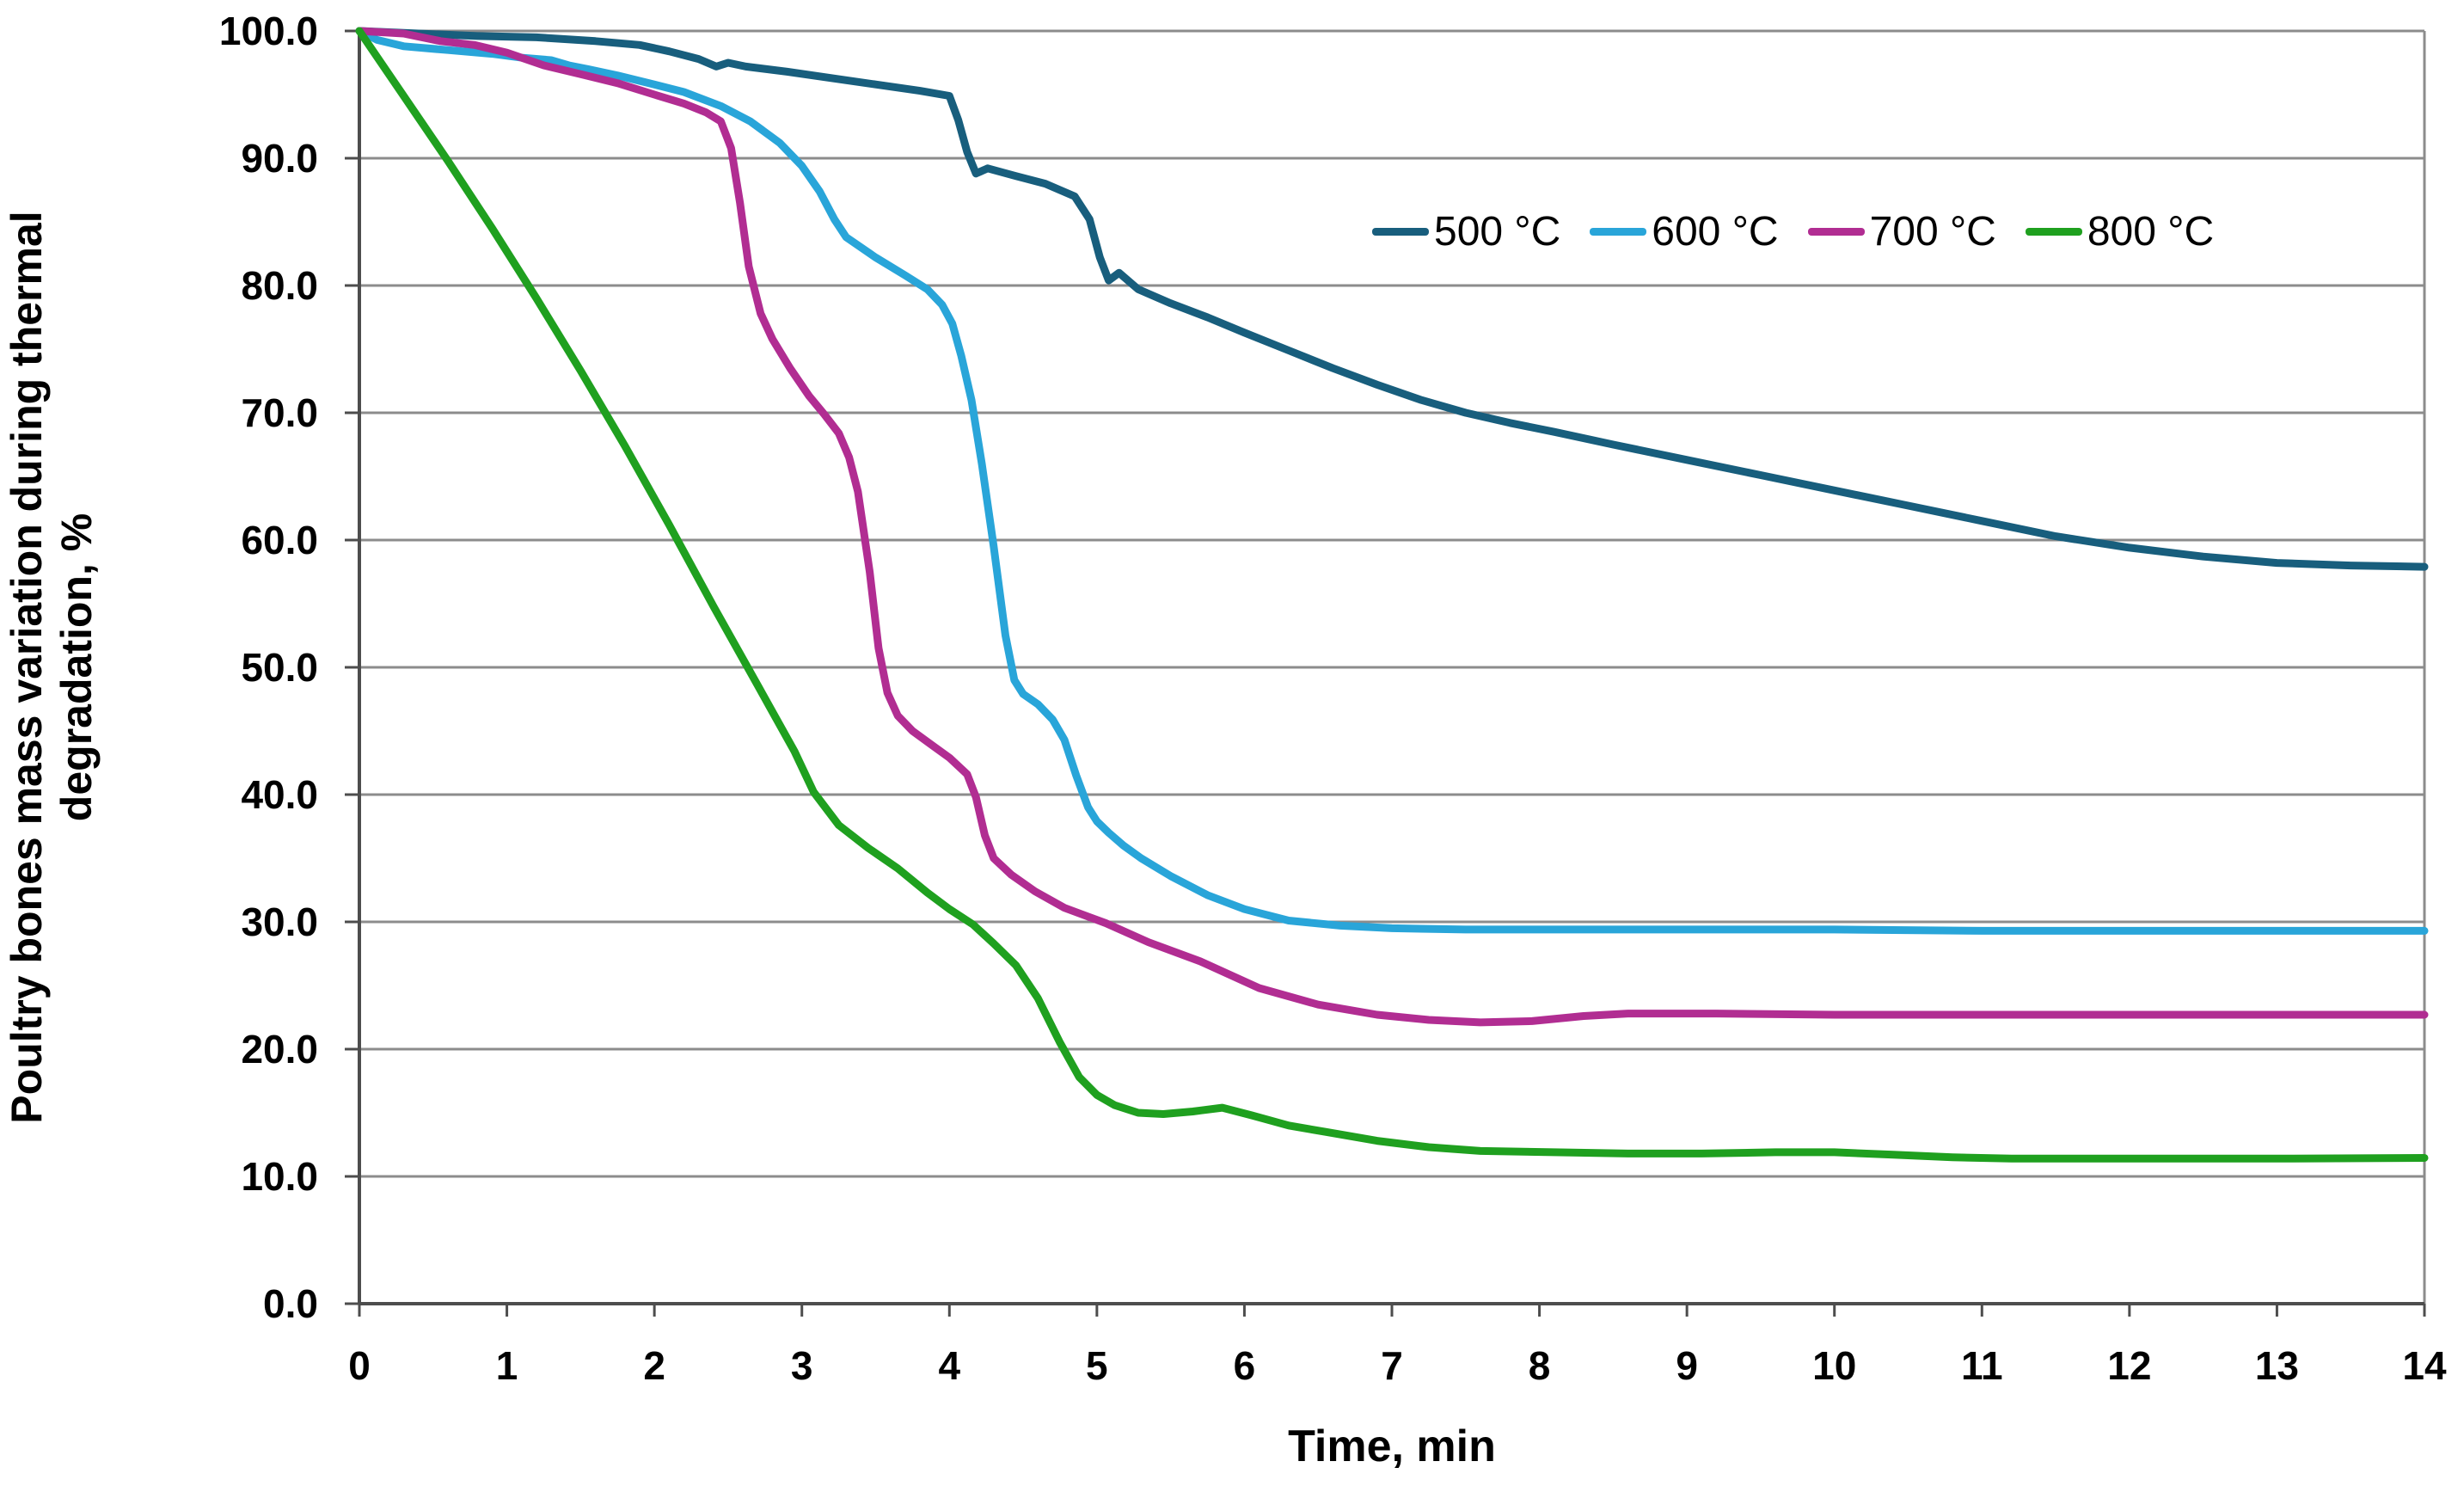 Image resolution: width=2464 pixels, height=1486 pixels. What do you see at coordinates (1245, 1365) in the screenshot?
I see `x-tick-label: 6` at bounding box center [1245, 1365].